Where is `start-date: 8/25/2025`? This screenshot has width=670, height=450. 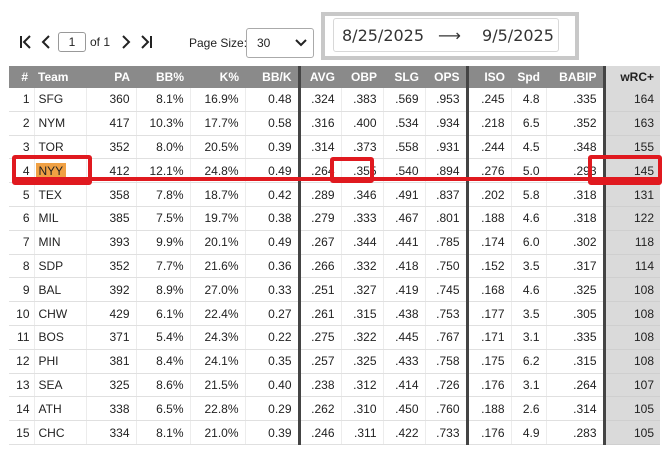 start-date: 8/25/2025 is located at coordinates (383, 35).